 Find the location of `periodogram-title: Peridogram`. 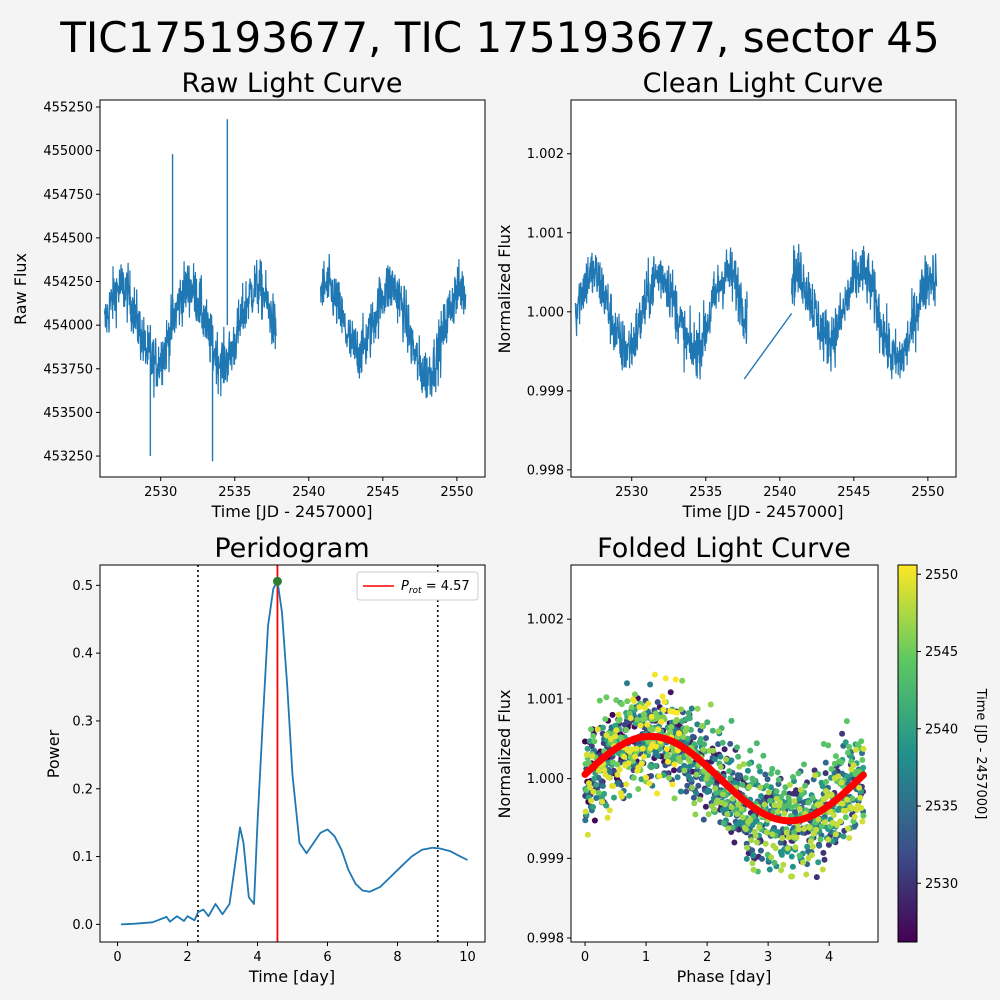

periodogram-title: Peridogram is located at coordinates (291, 548).